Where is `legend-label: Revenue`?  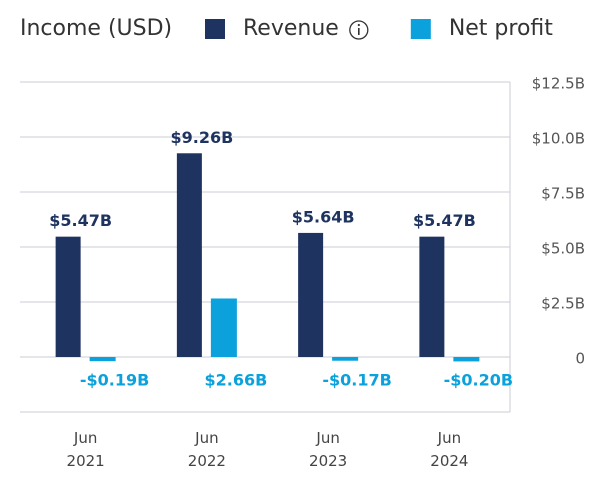 legend-label: Revenue is located at coordinates (291, 28).